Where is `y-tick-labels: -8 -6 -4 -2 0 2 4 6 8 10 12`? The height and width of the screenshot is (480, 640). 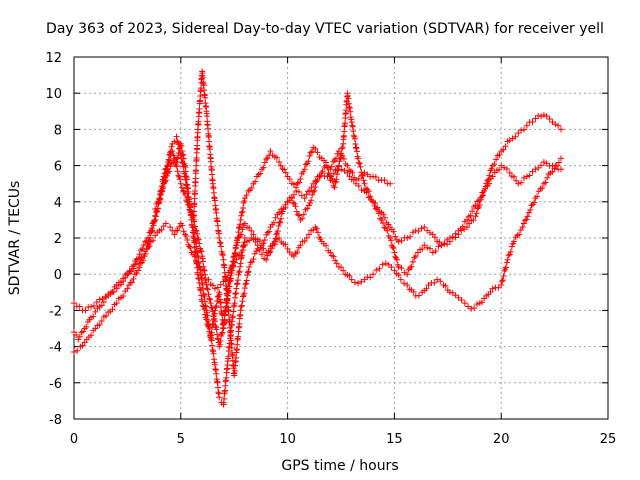 y-tick-labels: -8 -6 -4 -2 0 2 4 6 8 10 12 is located at coordinates (53, 239).